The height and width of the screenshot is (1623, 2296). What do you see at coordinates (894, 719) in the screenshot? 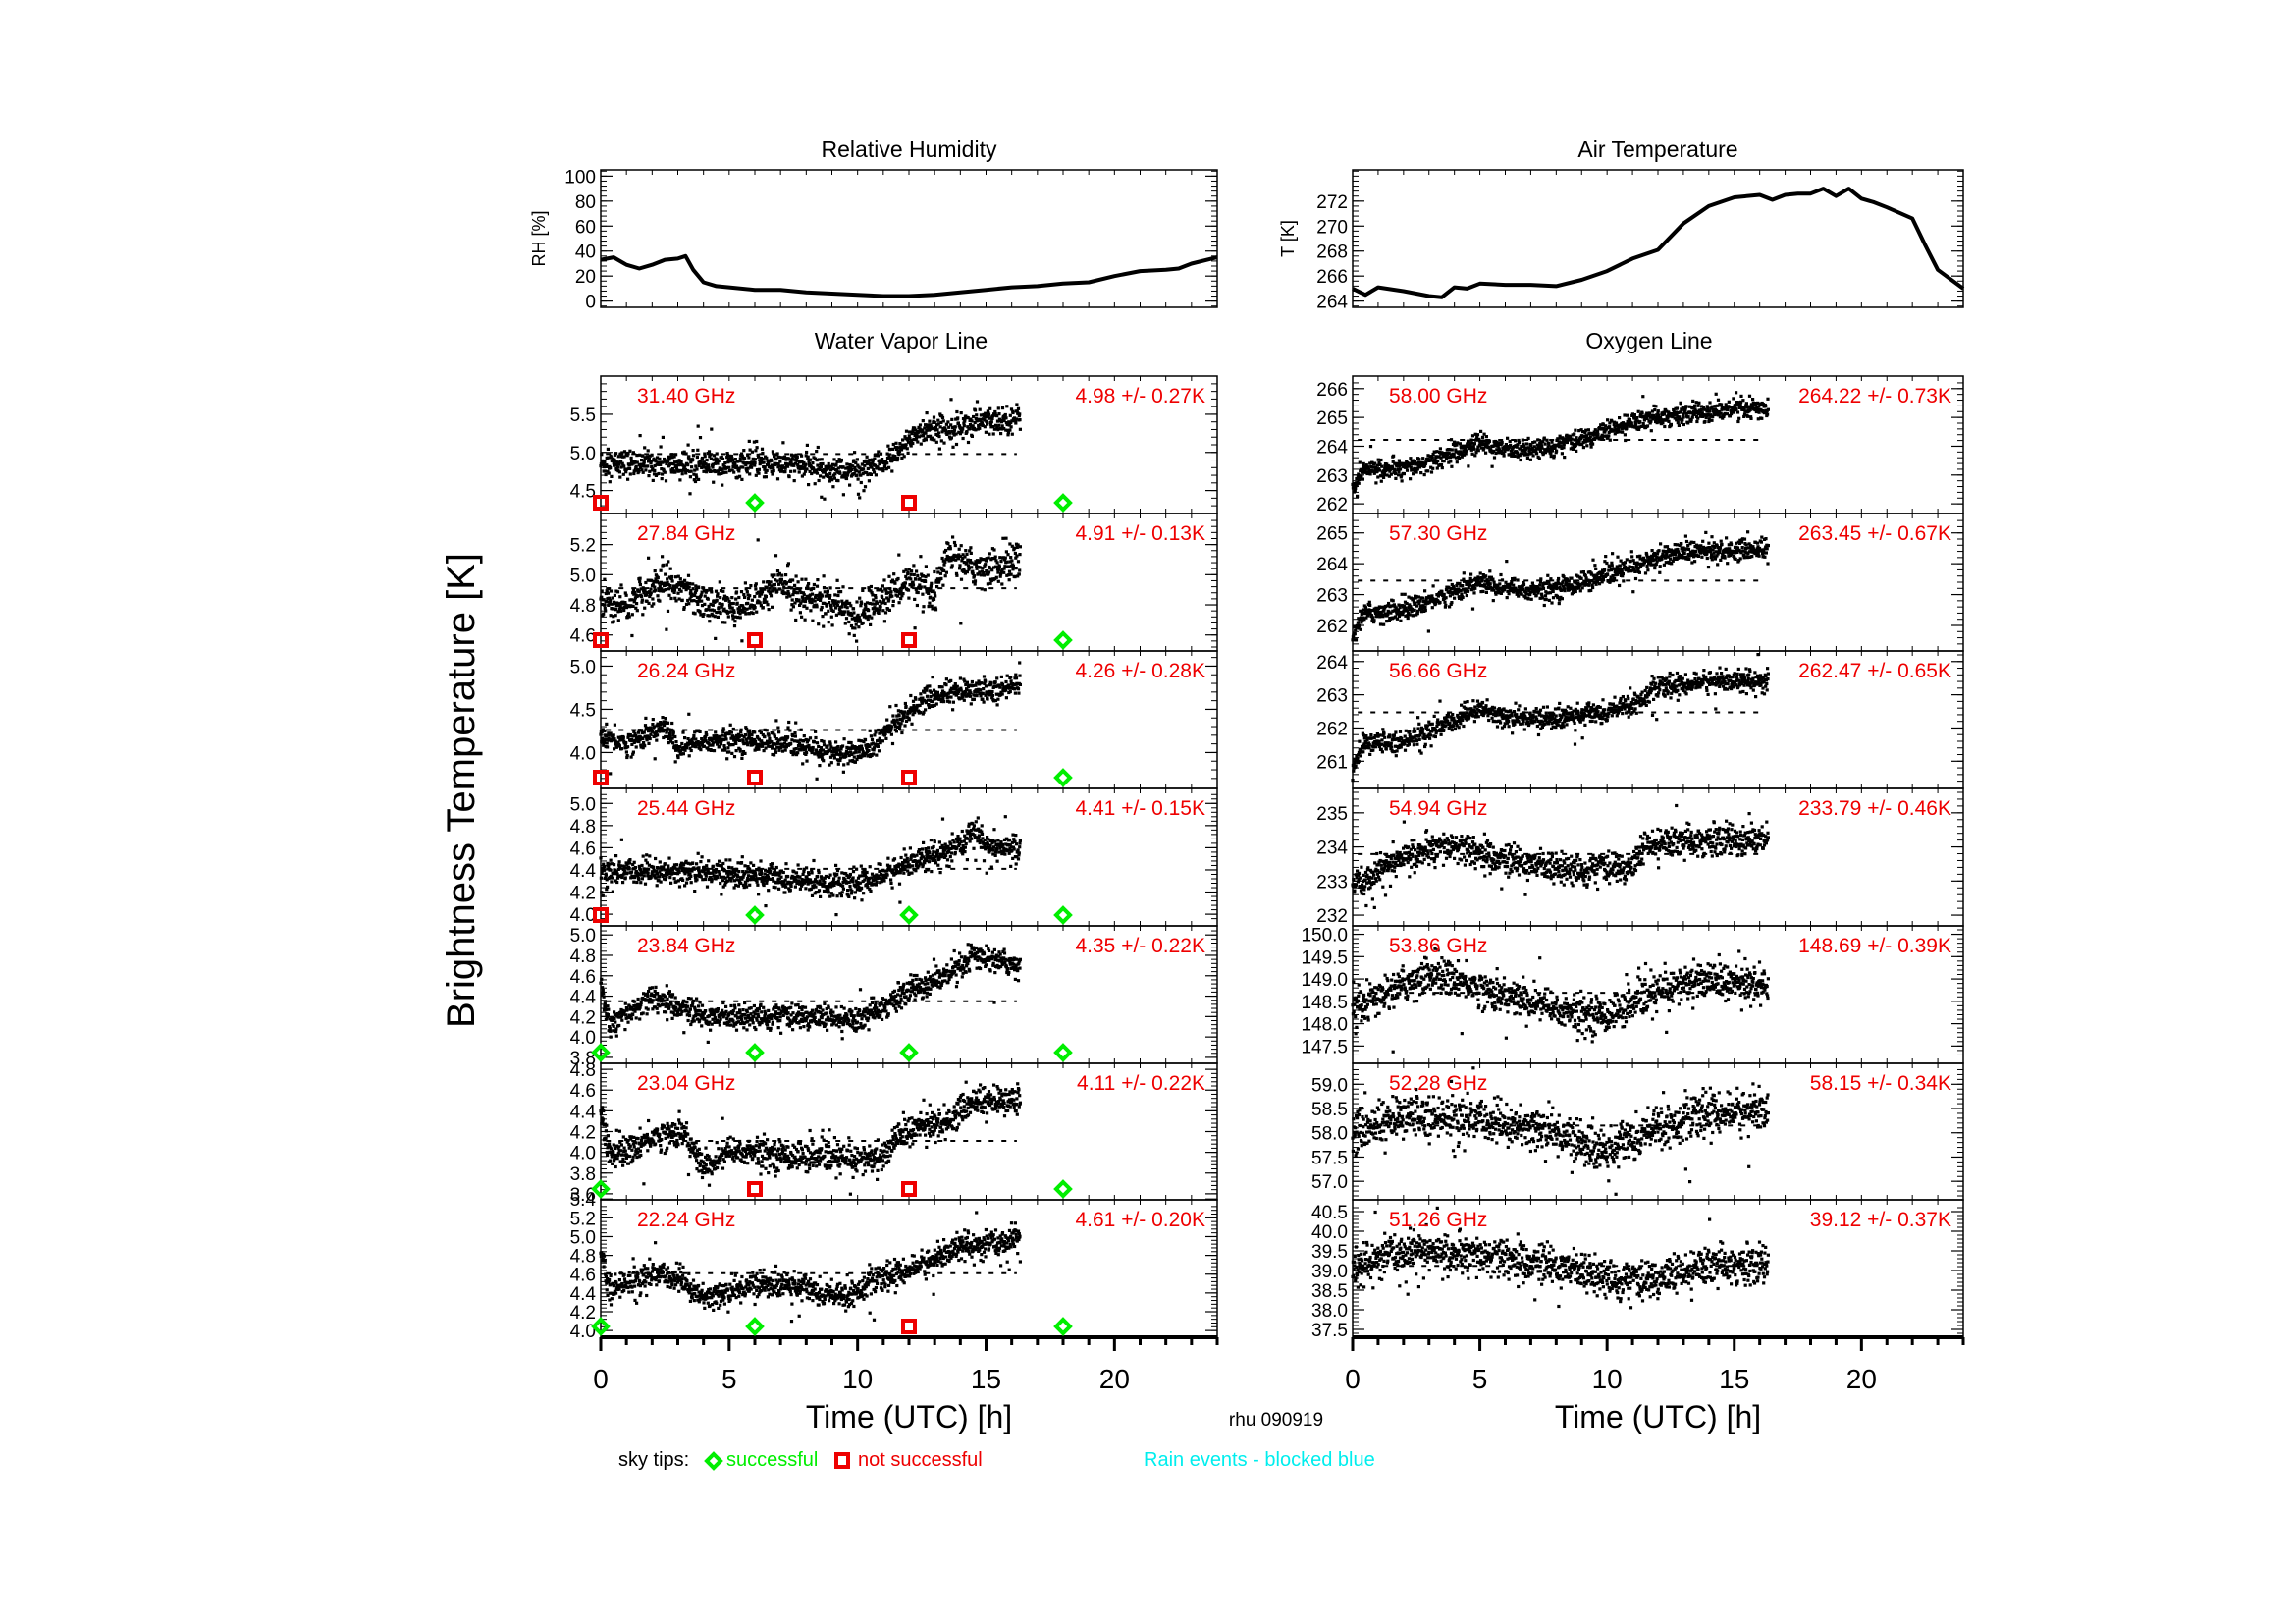
I see `panel-2624: 4.04.55.0 26.24 GHz 4.26 +/- 0.28K` at bounding box center [894, 719].